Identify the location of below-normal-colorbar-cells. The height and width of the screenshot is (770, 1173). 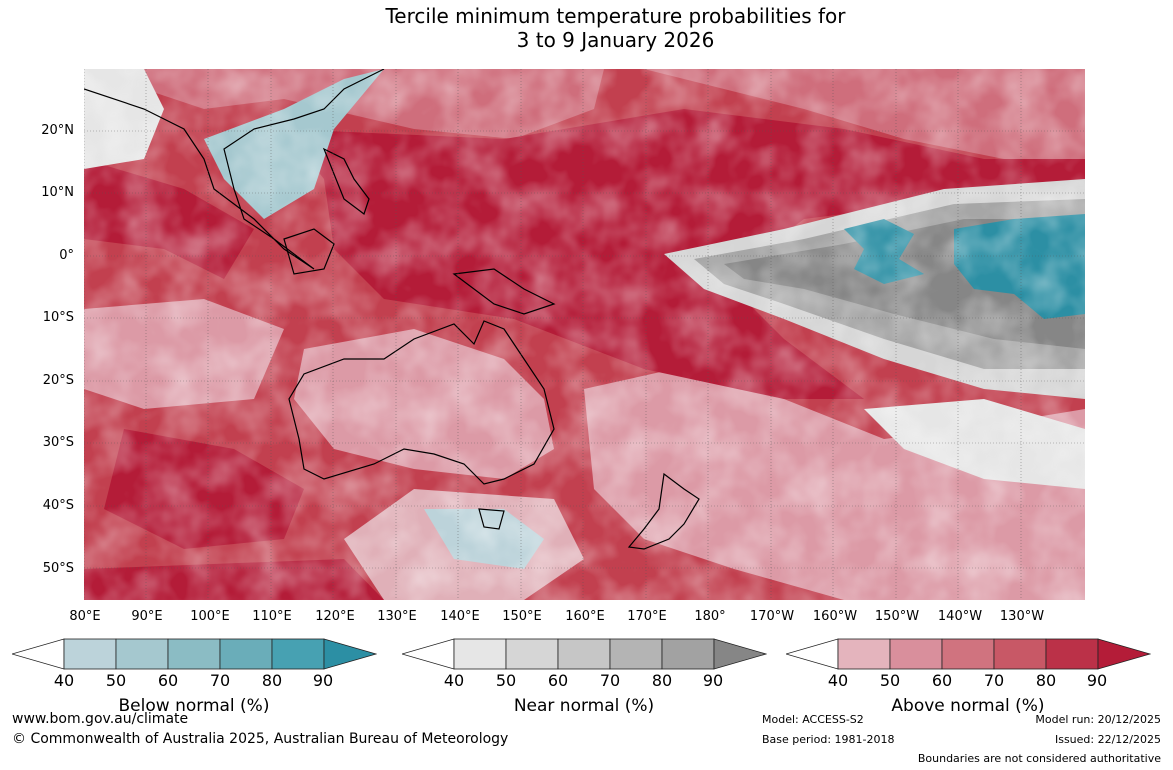
(194, 654).